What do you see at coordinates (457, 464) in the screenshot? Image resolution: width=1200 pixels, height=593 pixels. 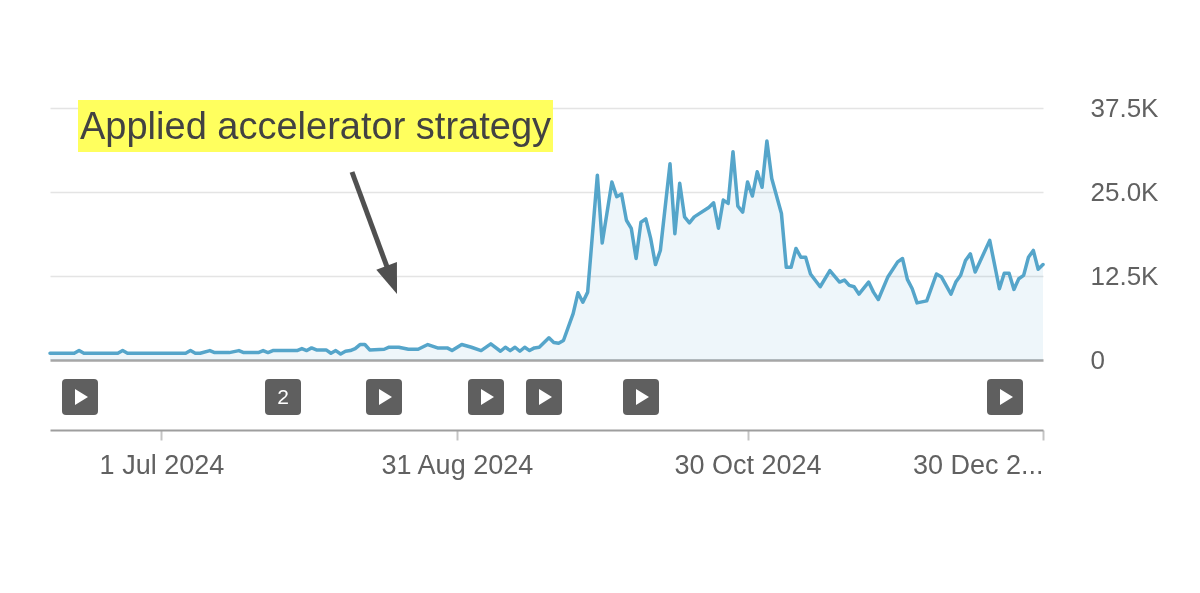 I see `x-tick-label: 31 Aug 2024` at bounding box center [457, 464].